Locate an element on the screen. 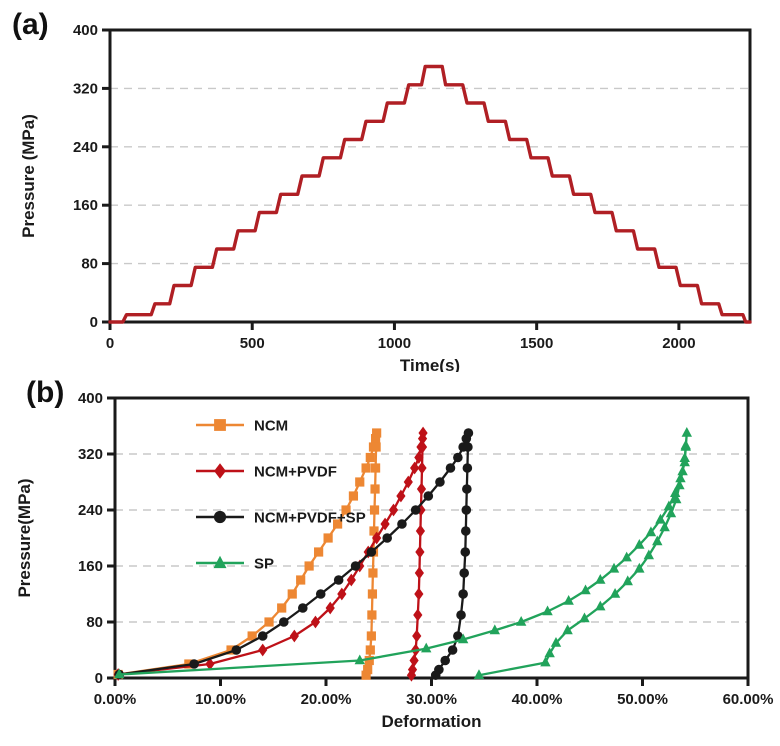  legend-item-ncm: NCM is located at coordinates (242, 426).